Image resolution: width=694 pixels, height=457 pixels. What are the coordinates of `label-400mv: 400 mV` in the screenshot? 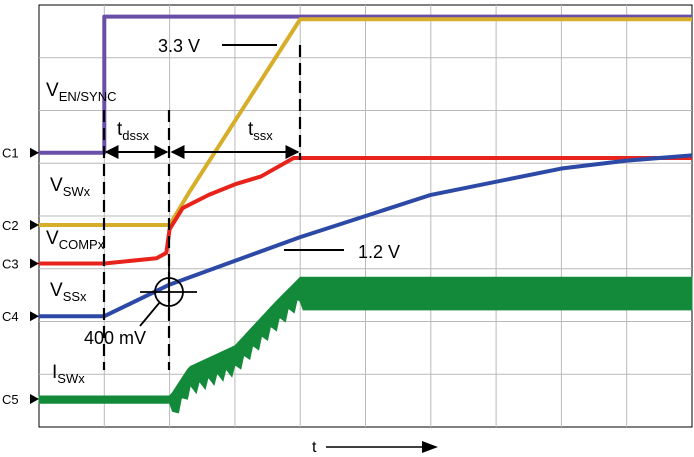 It's located at (115, 338).